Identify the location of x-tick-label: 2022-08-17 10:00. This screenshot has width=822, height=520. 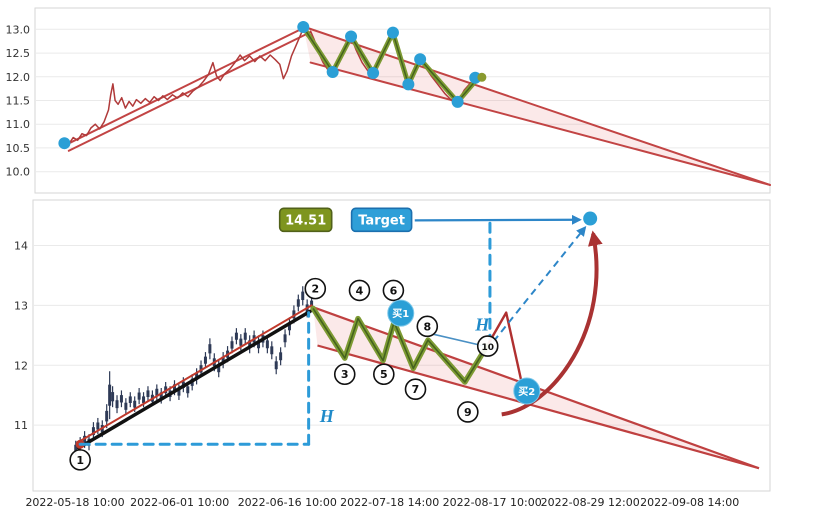
(492, 502).